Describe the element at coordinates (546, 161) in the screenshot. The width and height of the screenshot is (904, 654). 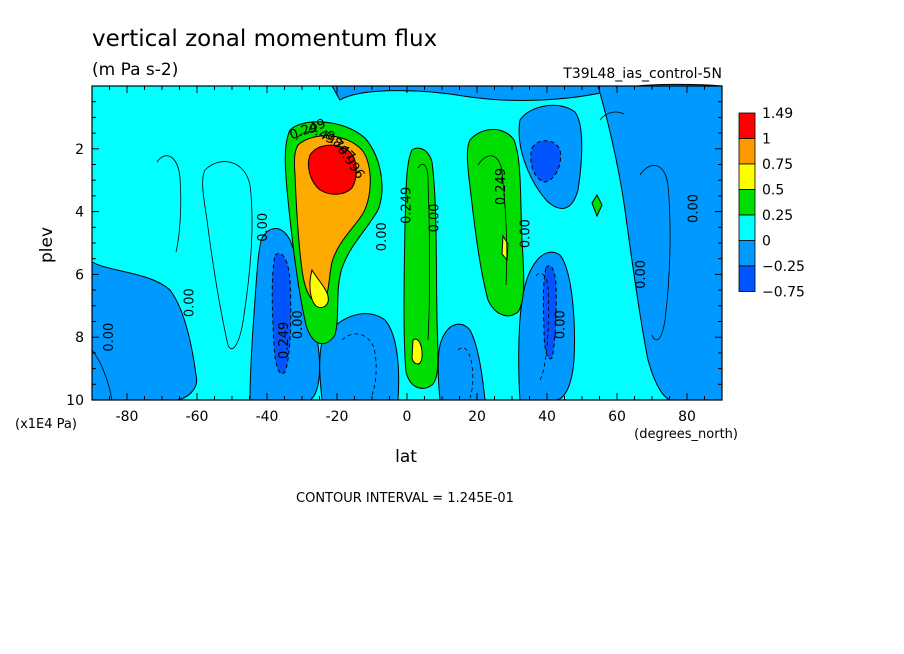
I see `region-strong-negative-north` at that location.